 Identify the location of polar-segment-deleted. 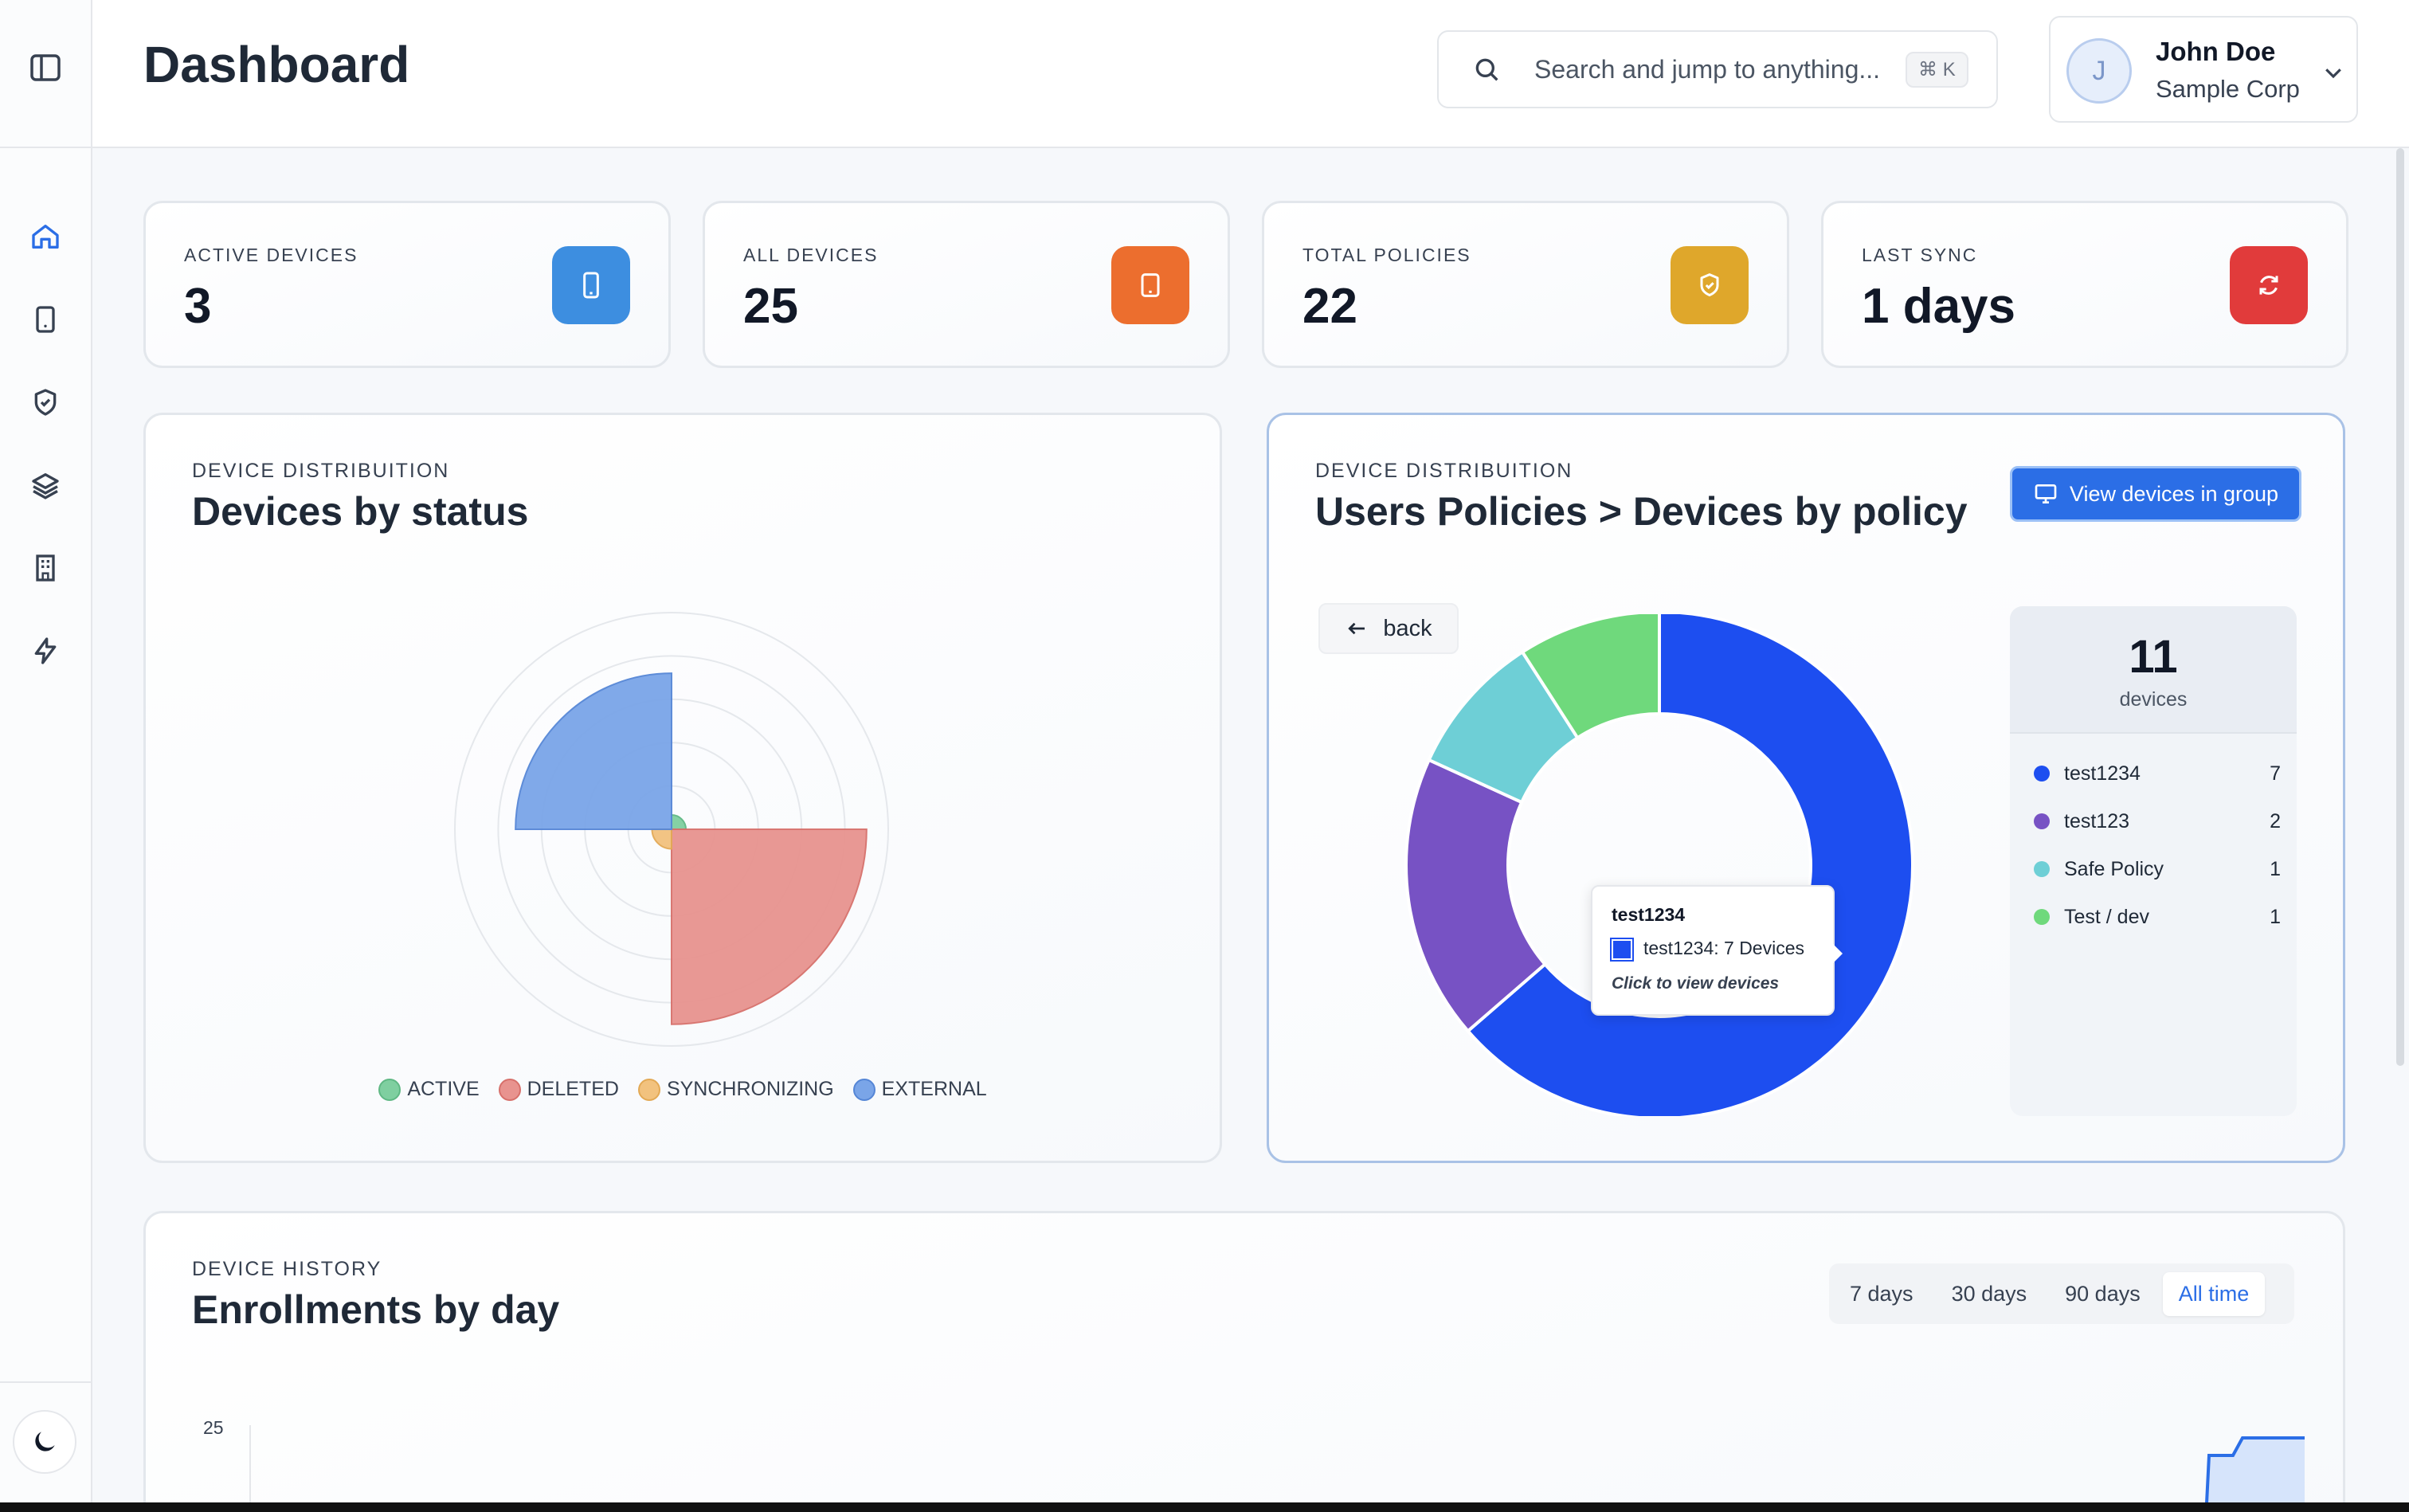
(769, 927).